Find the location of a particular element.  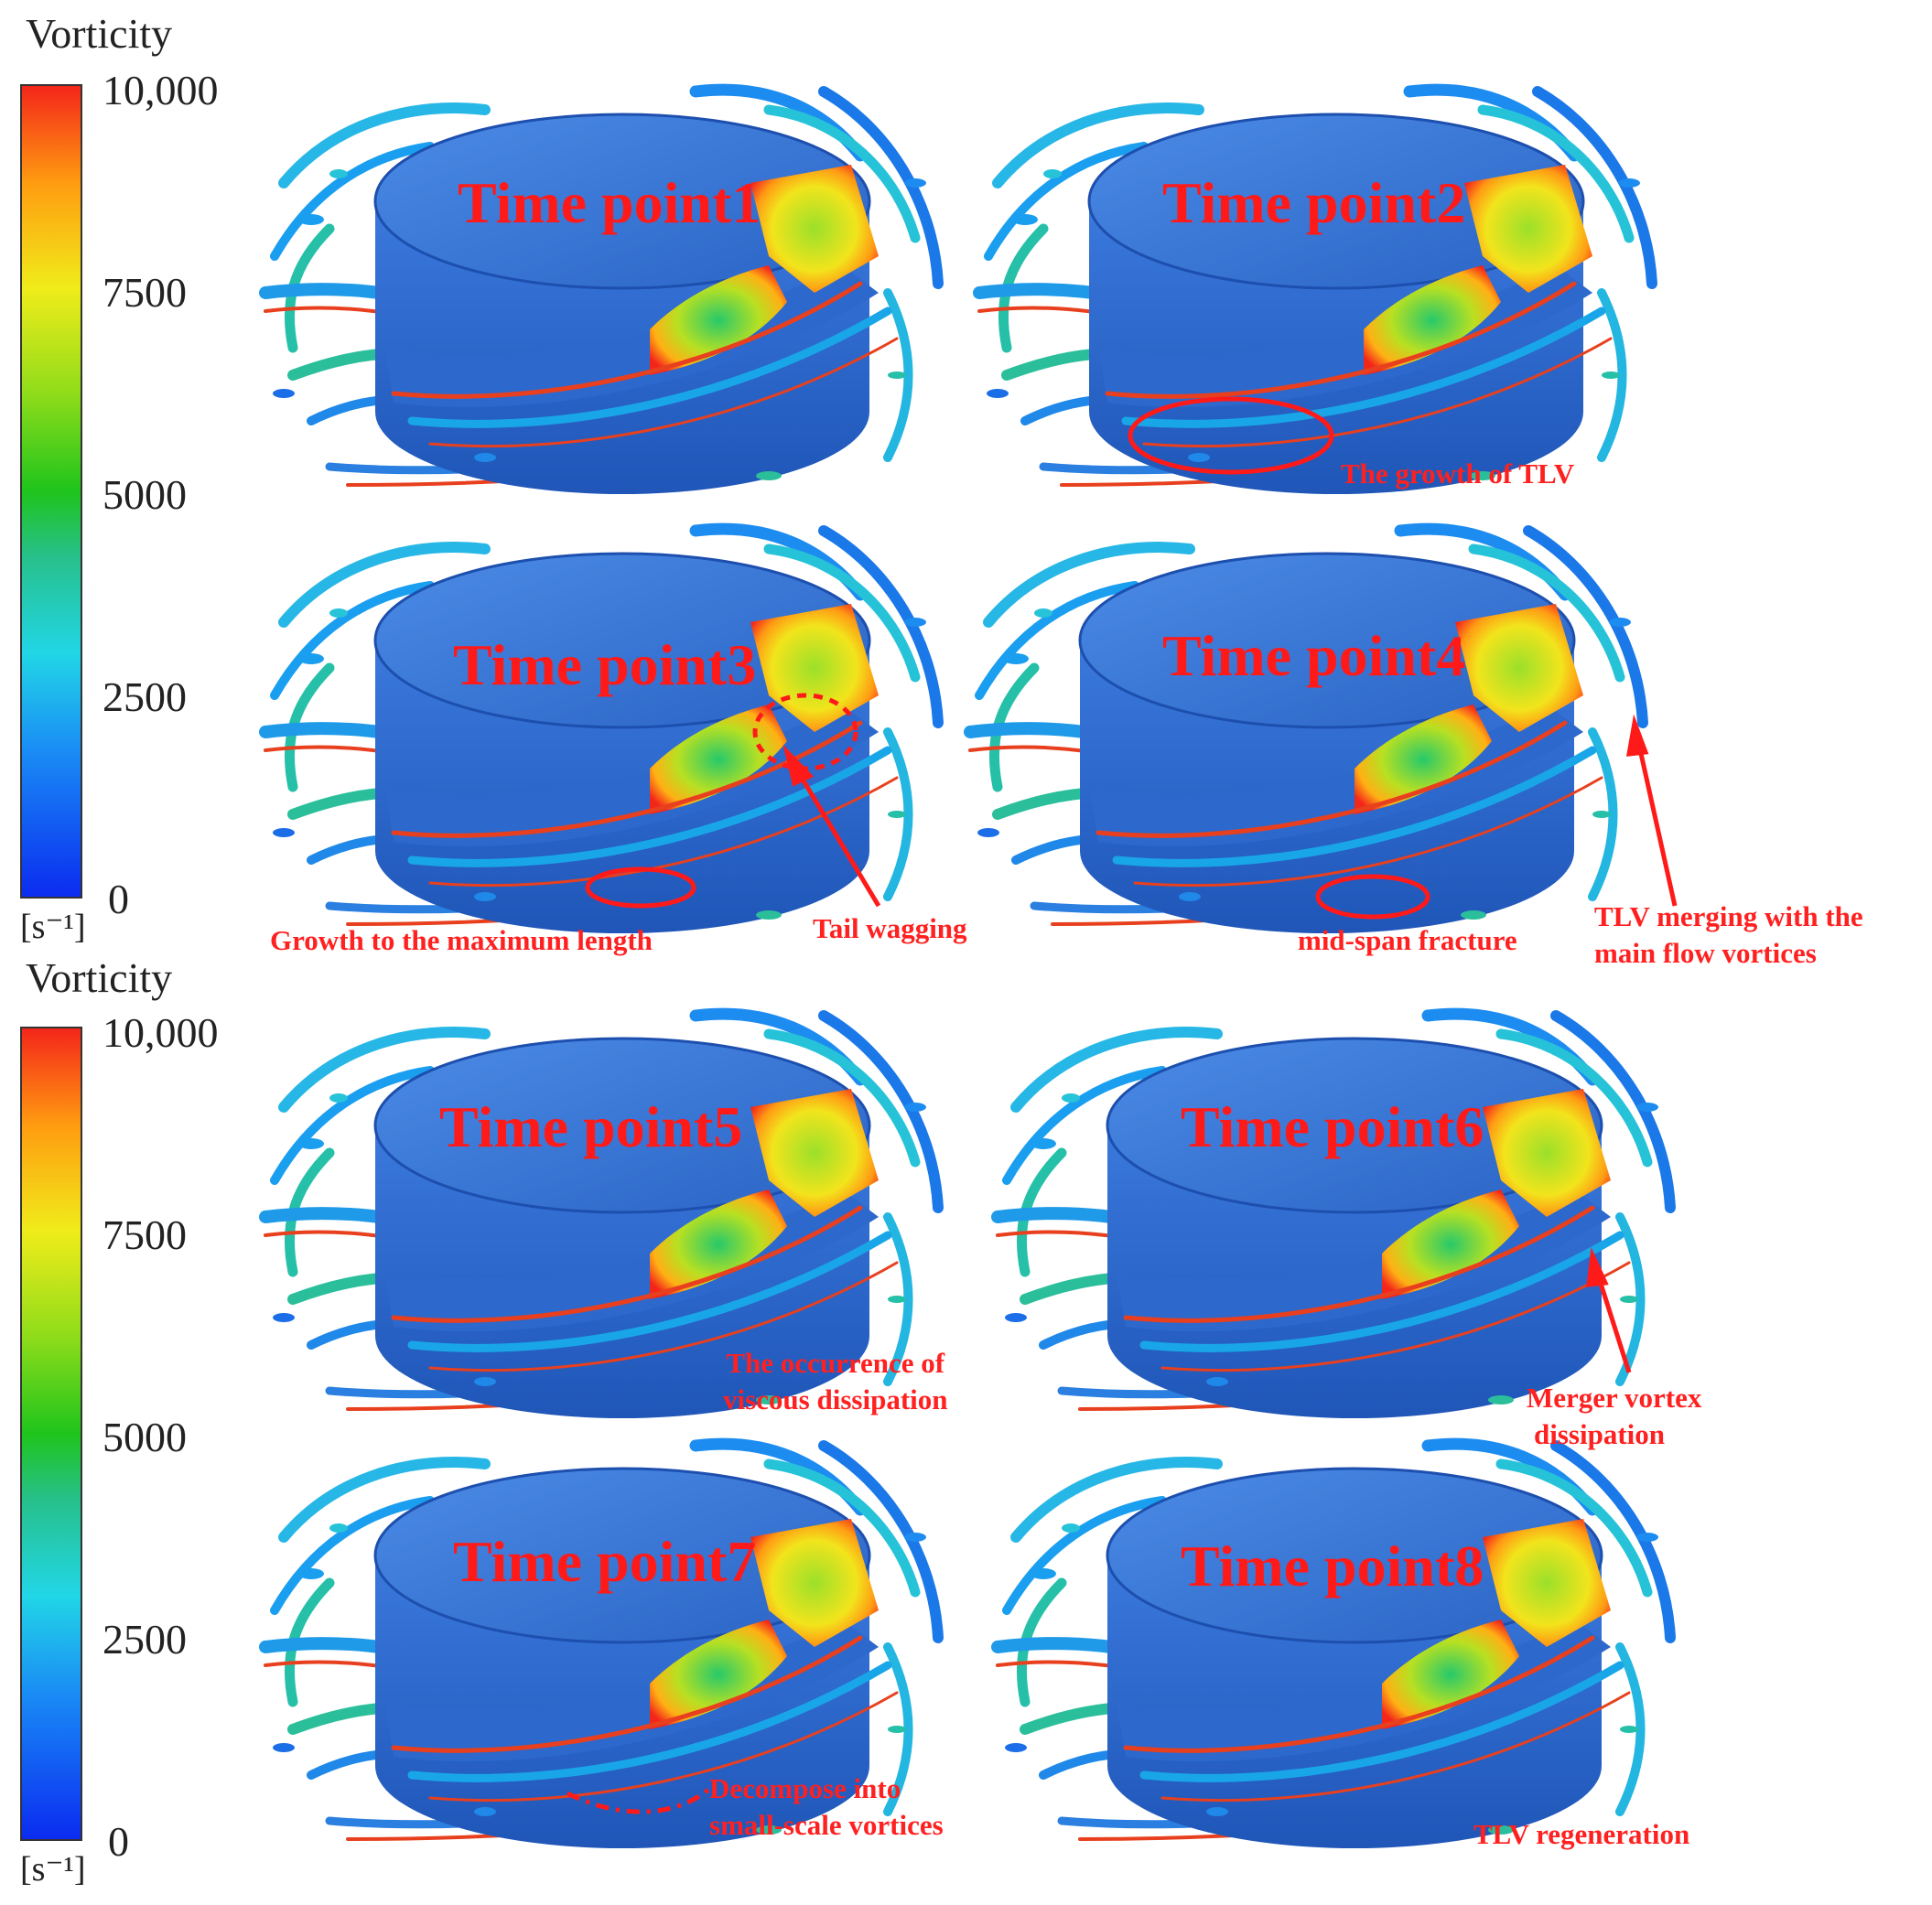

annotation-growth-max: Growth to the maximum length is located at coordinates (461, 940).